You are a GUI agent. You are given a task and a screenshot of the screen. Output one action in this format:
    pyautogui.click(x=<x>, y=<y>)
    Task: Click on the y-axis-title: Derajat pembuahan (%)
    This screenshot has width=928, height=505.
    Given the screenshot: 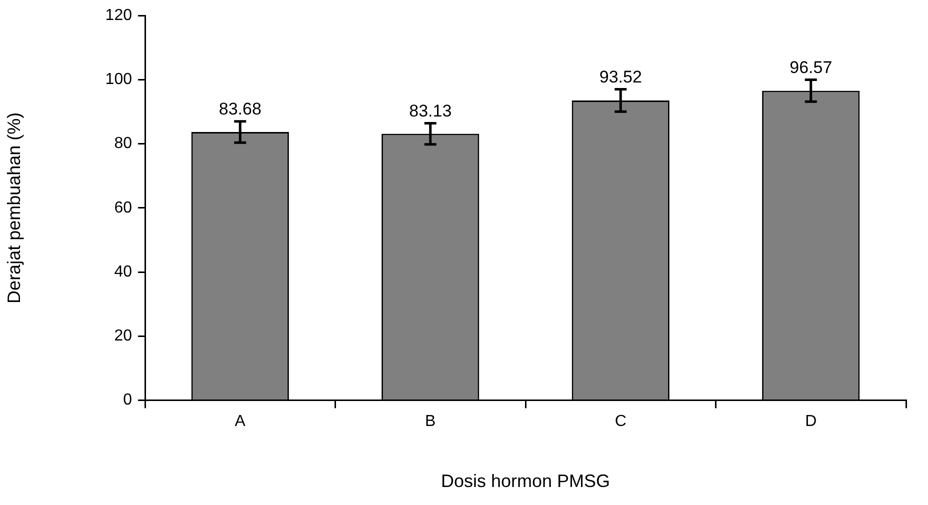 What is the action you would take?
    pyautogui.click(x=14, y=208)
    